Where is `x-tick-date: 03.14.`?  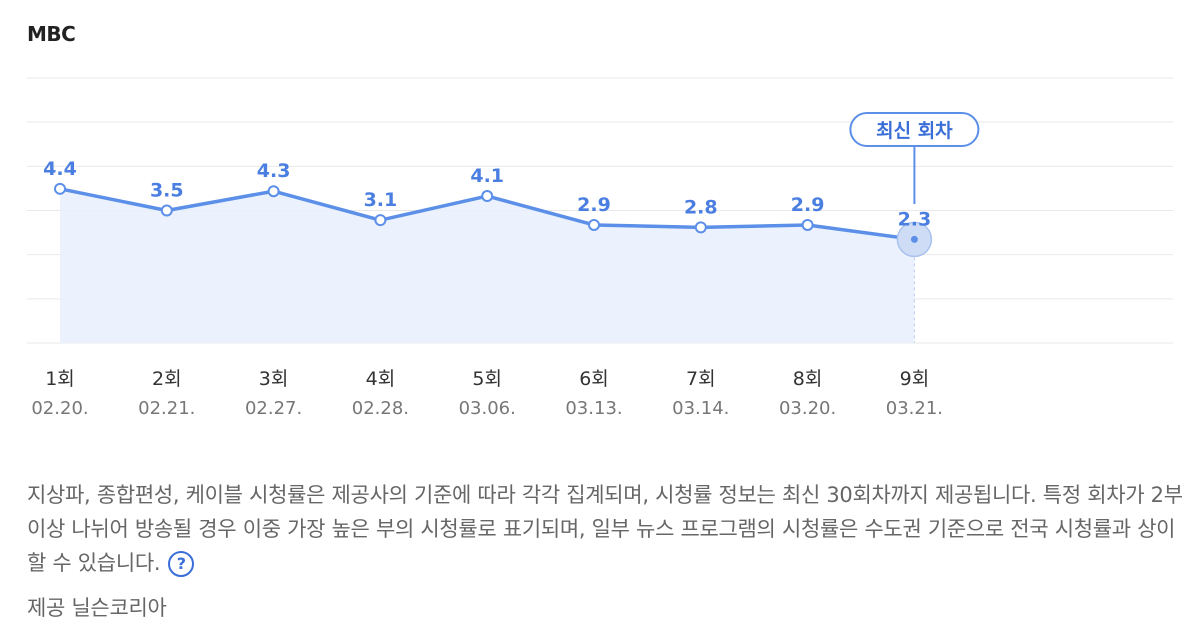
x-tick-date: 03.14. is located at coordinates (700, 408).